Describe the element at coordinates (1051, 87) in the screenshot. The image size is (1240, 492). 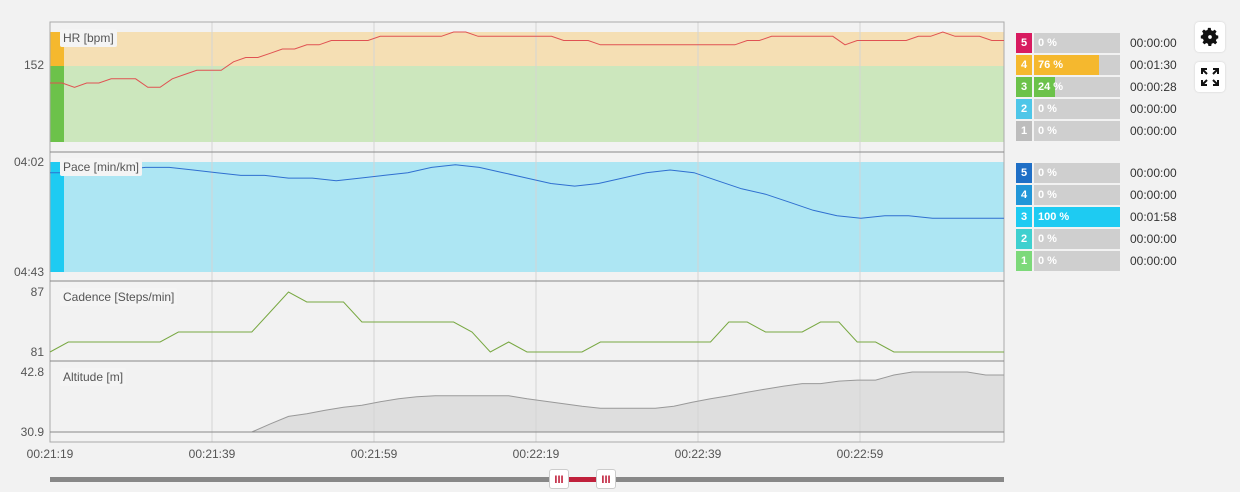
I see `hr-zone-percent: 24 %` at that location.